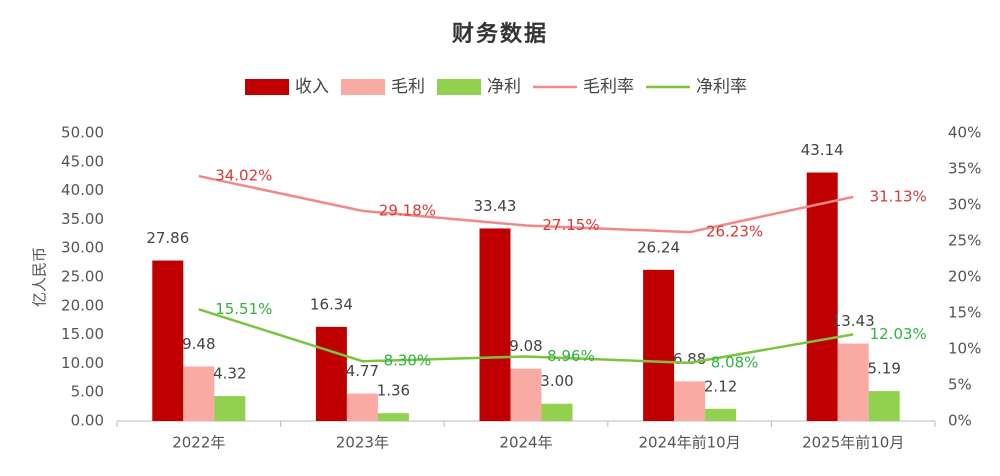 The height and width of the screenshot is (476, 1000). What do you see at coordinates (82, 219) in the screenshot?
I see `y-tick-label: 35.00` at bounding box center [82, 219].